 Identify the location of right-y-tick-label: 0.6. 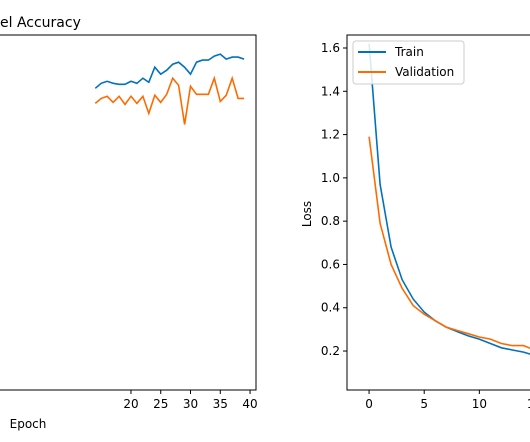
(330, 264).